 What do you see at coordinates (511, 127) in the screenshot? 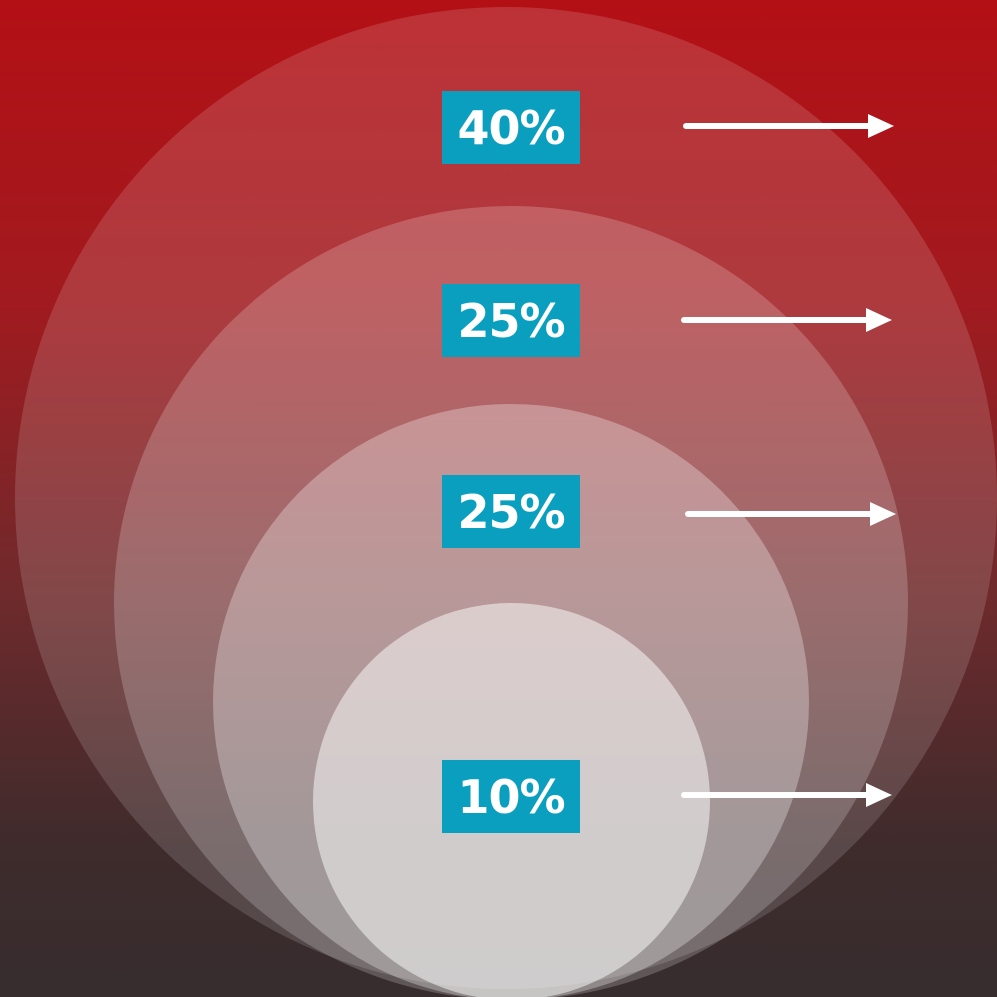
I see `level-1-percent-badge: 40%` at bounding box center [511, 127].